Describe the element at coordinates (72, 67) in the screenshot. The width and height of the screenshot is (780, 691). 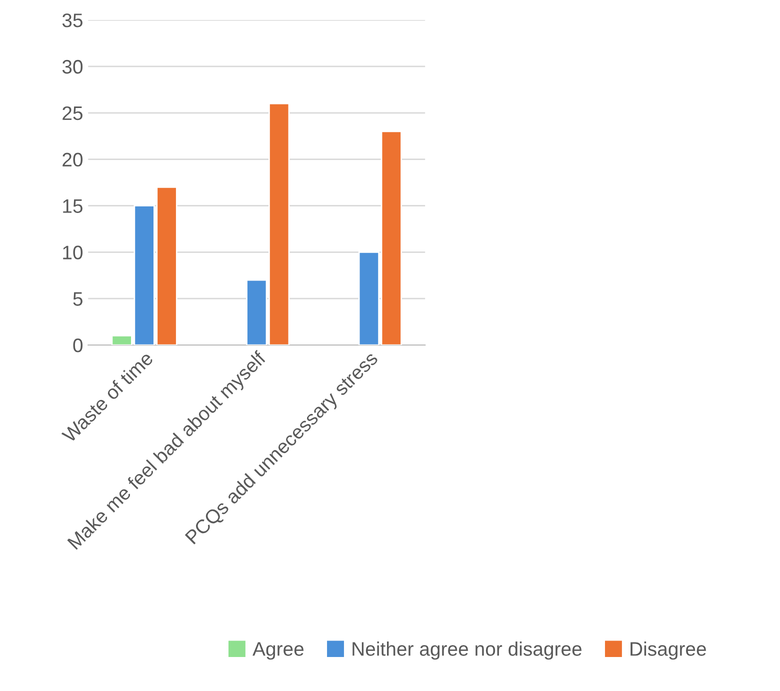
I see `y-tick-label: 30` at that location.